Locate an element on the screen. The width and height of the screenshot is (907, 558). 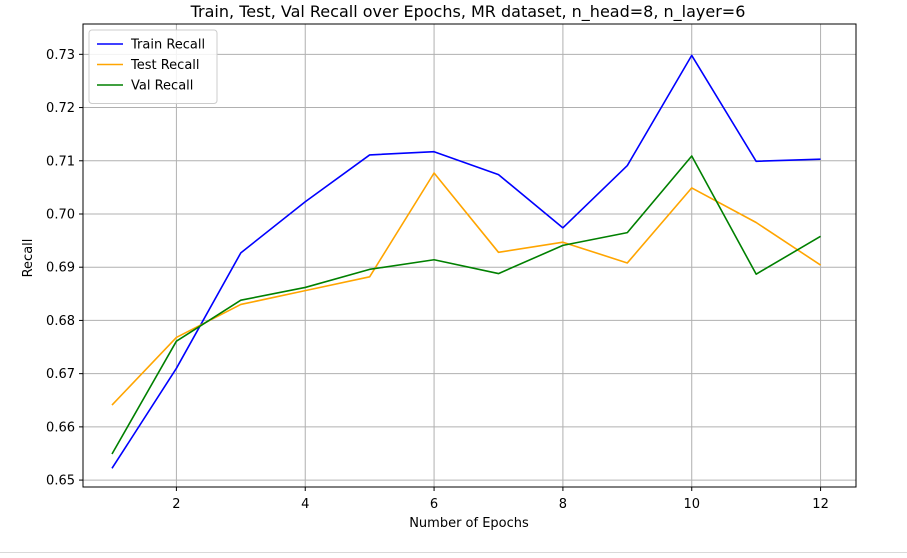
y-axis-label: Recall is located at coordinates (28, 258).